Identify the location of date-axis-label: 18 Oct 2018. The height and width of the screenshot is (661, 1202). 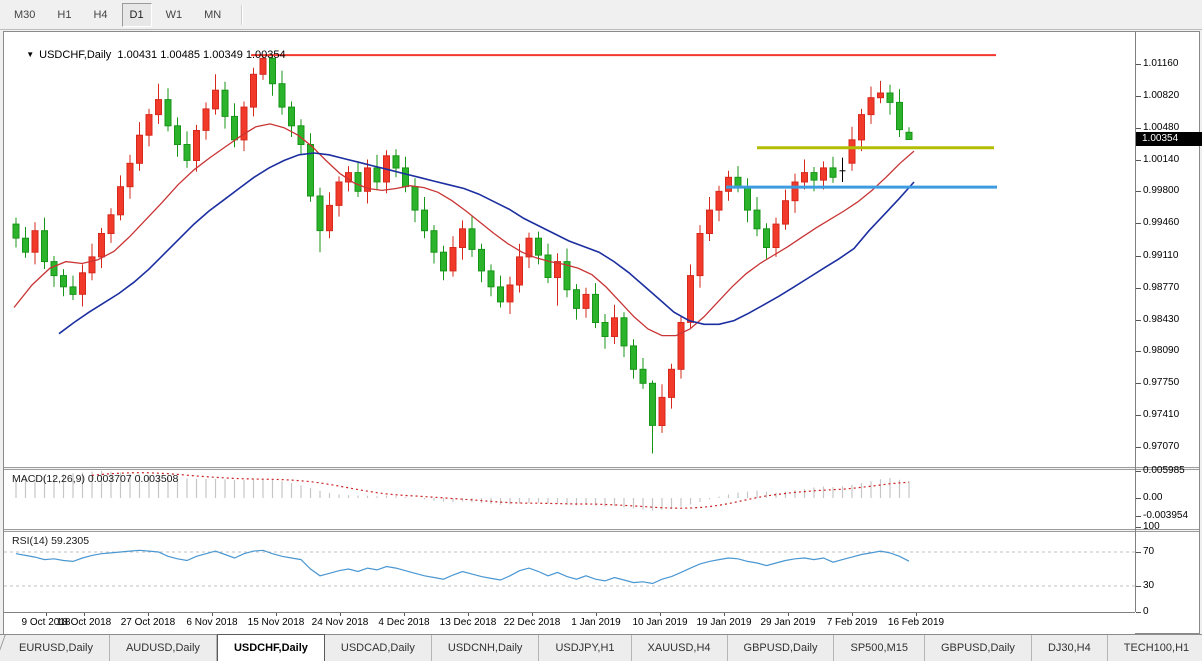
(84, 620).